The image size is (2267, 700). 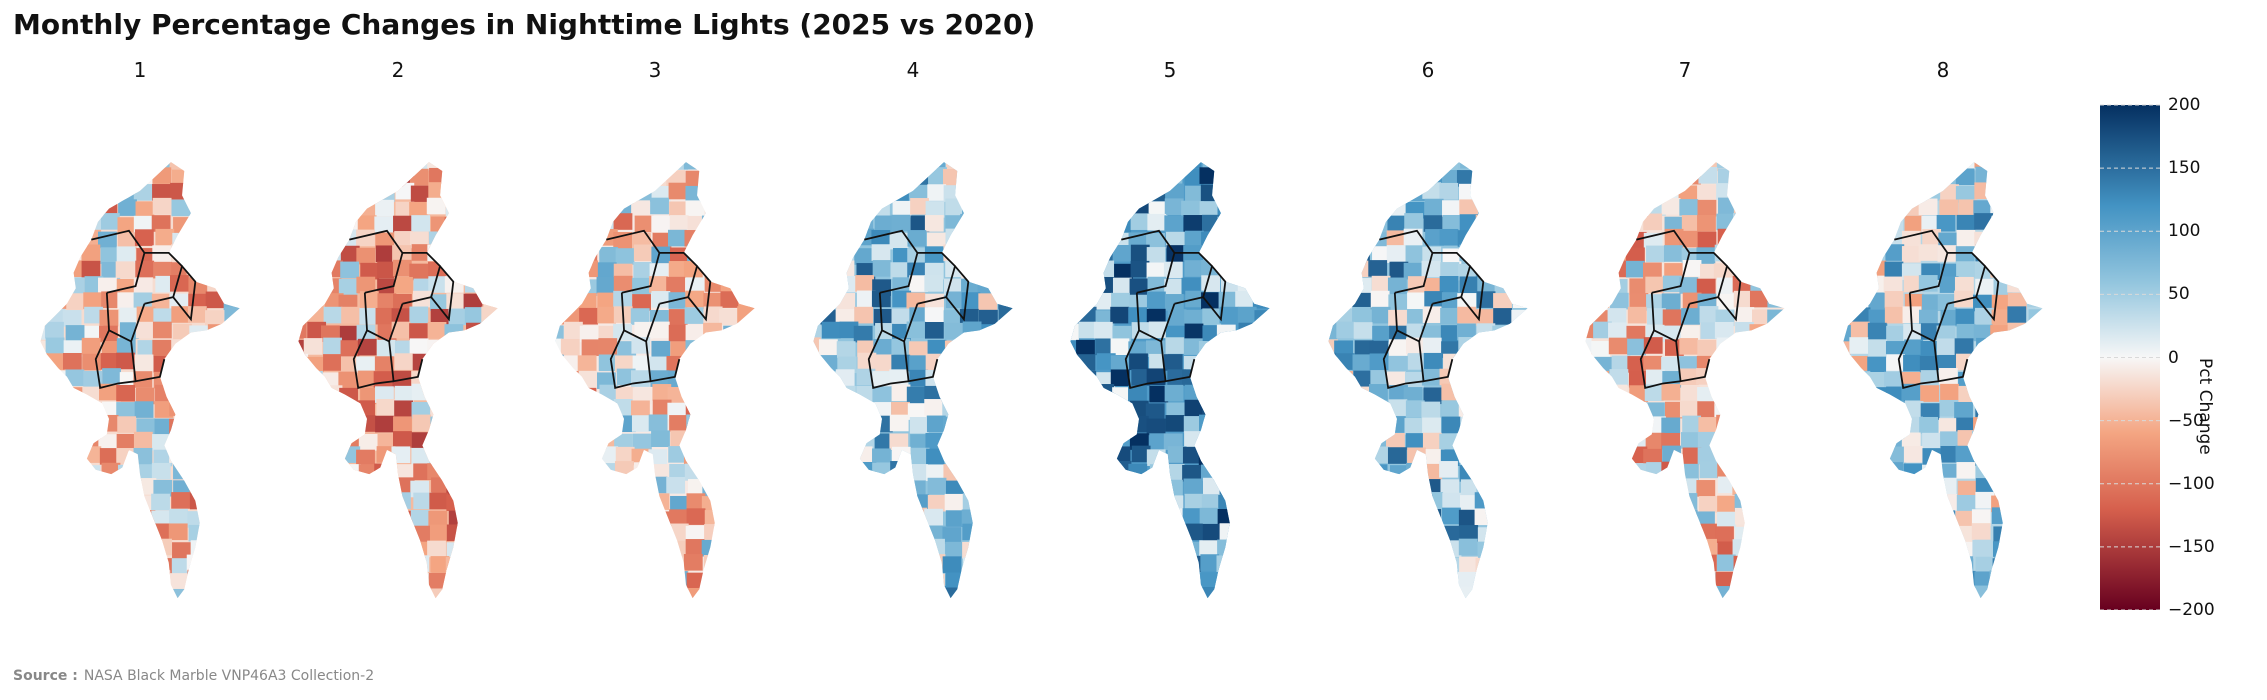 What do you see at coordinates (2128, 357) in the screenshot?
I see `colorbar` at bounding box center [2128, 357].